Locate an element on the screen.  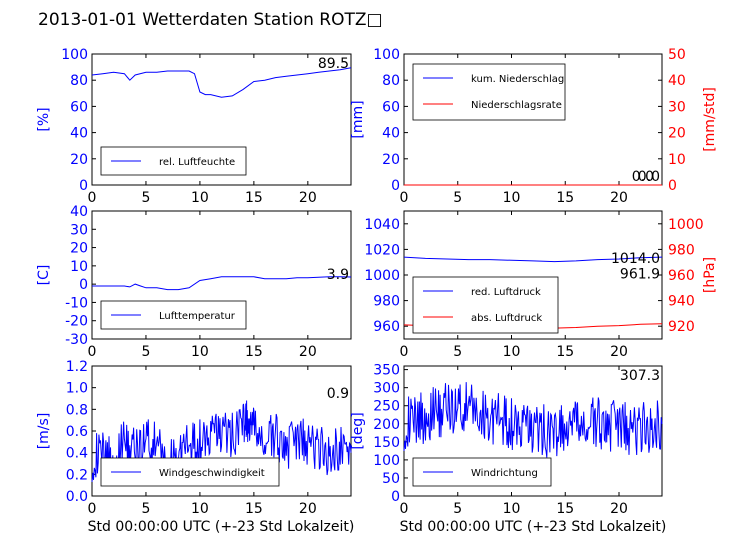
panel-4-ytick-label: 960 is located at coordinates (386, 327).